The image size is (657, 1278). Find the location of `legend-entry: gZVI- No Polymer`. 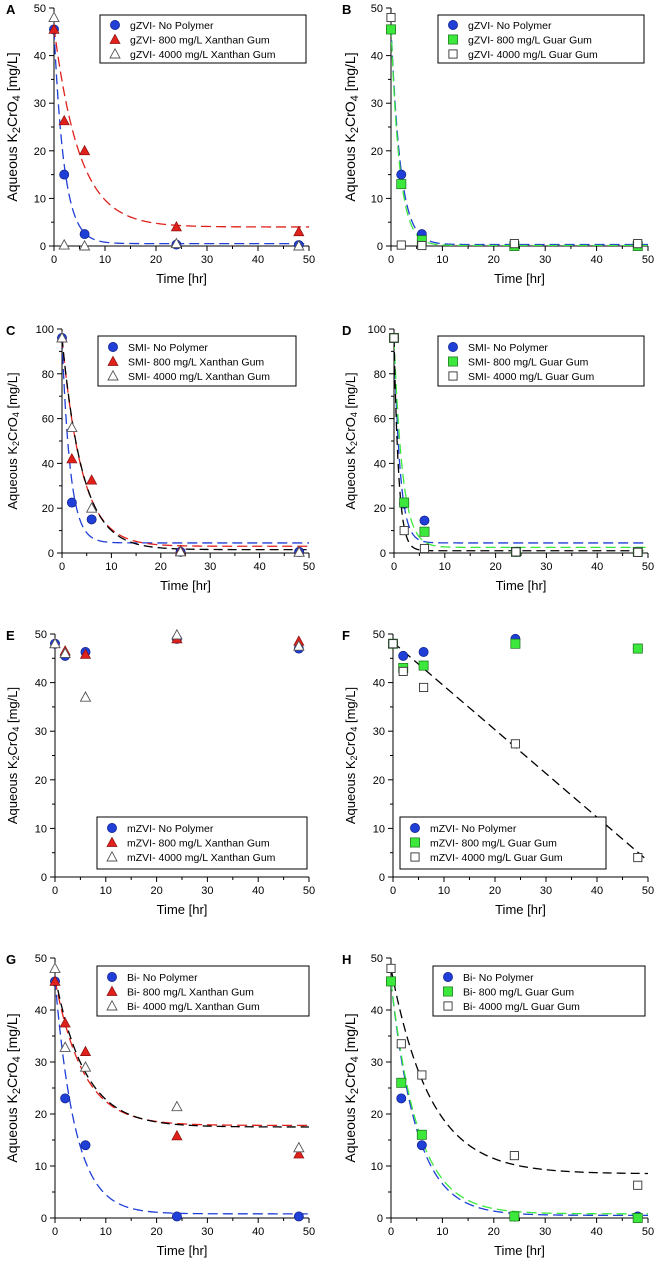

legend-entry: gZVI- No Polymer is located at coordinates (172, 26).